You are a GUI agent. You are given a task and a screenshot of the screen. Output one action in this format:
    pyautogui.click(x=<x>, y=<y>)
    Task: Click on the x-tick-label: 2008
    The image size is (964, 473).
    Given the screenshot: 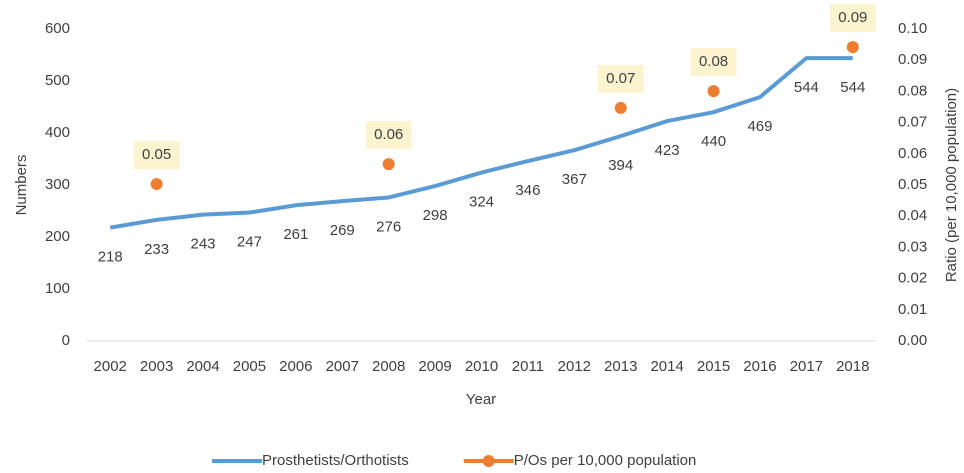 What is the action you would take?
    pyautogui.click(x=388, y=366)
    